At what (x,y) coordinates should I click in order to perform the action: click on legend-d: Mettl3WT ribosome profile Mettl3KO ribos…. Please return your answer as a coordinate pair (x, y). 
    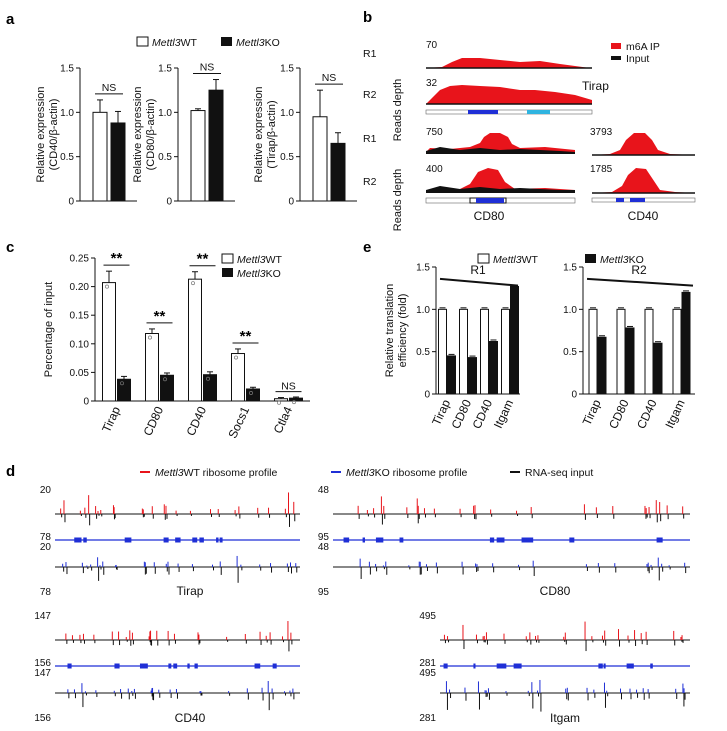
    Looking at the image, I should click on (366, 473).